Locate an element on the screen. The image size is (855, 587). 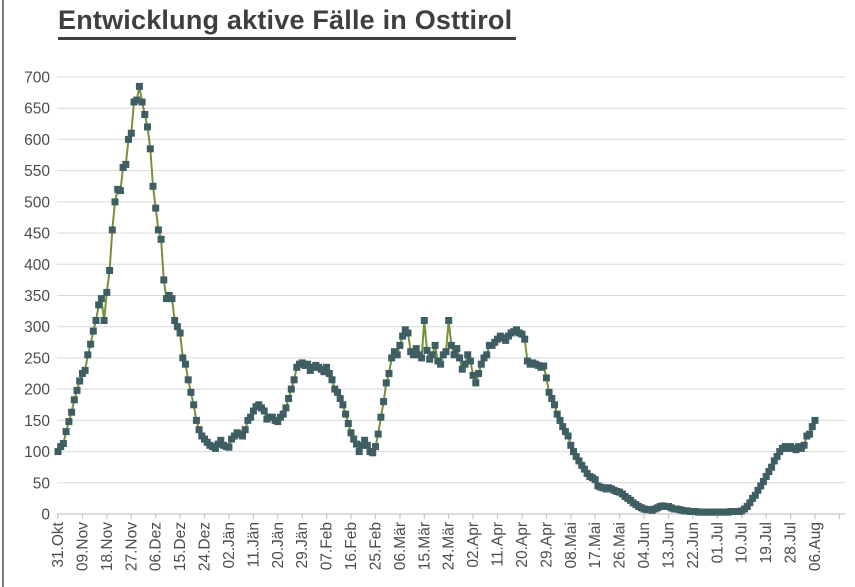
x-axis-tick-label: 20.Apr is located at coordinates (522, 545).